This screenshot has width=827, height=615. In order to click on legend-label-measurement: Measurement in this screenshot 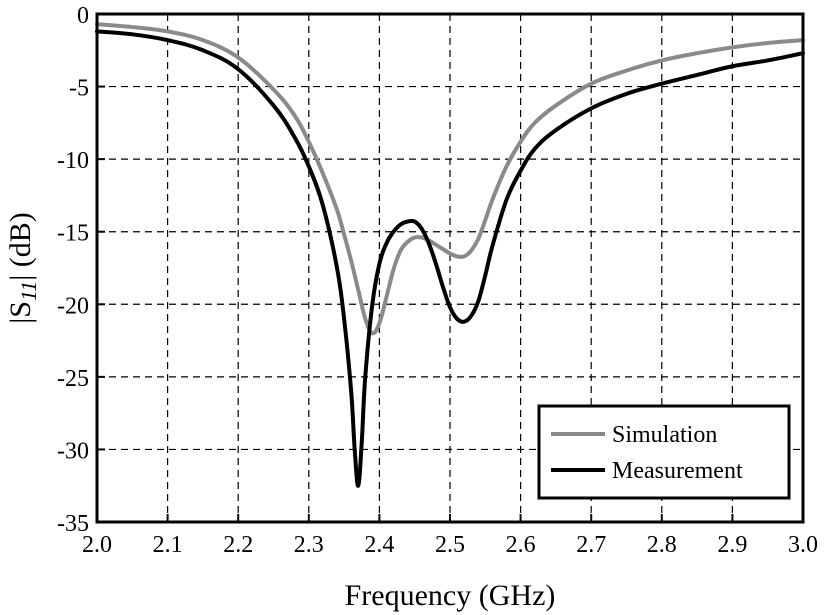, I will do `click(677, 471)`.